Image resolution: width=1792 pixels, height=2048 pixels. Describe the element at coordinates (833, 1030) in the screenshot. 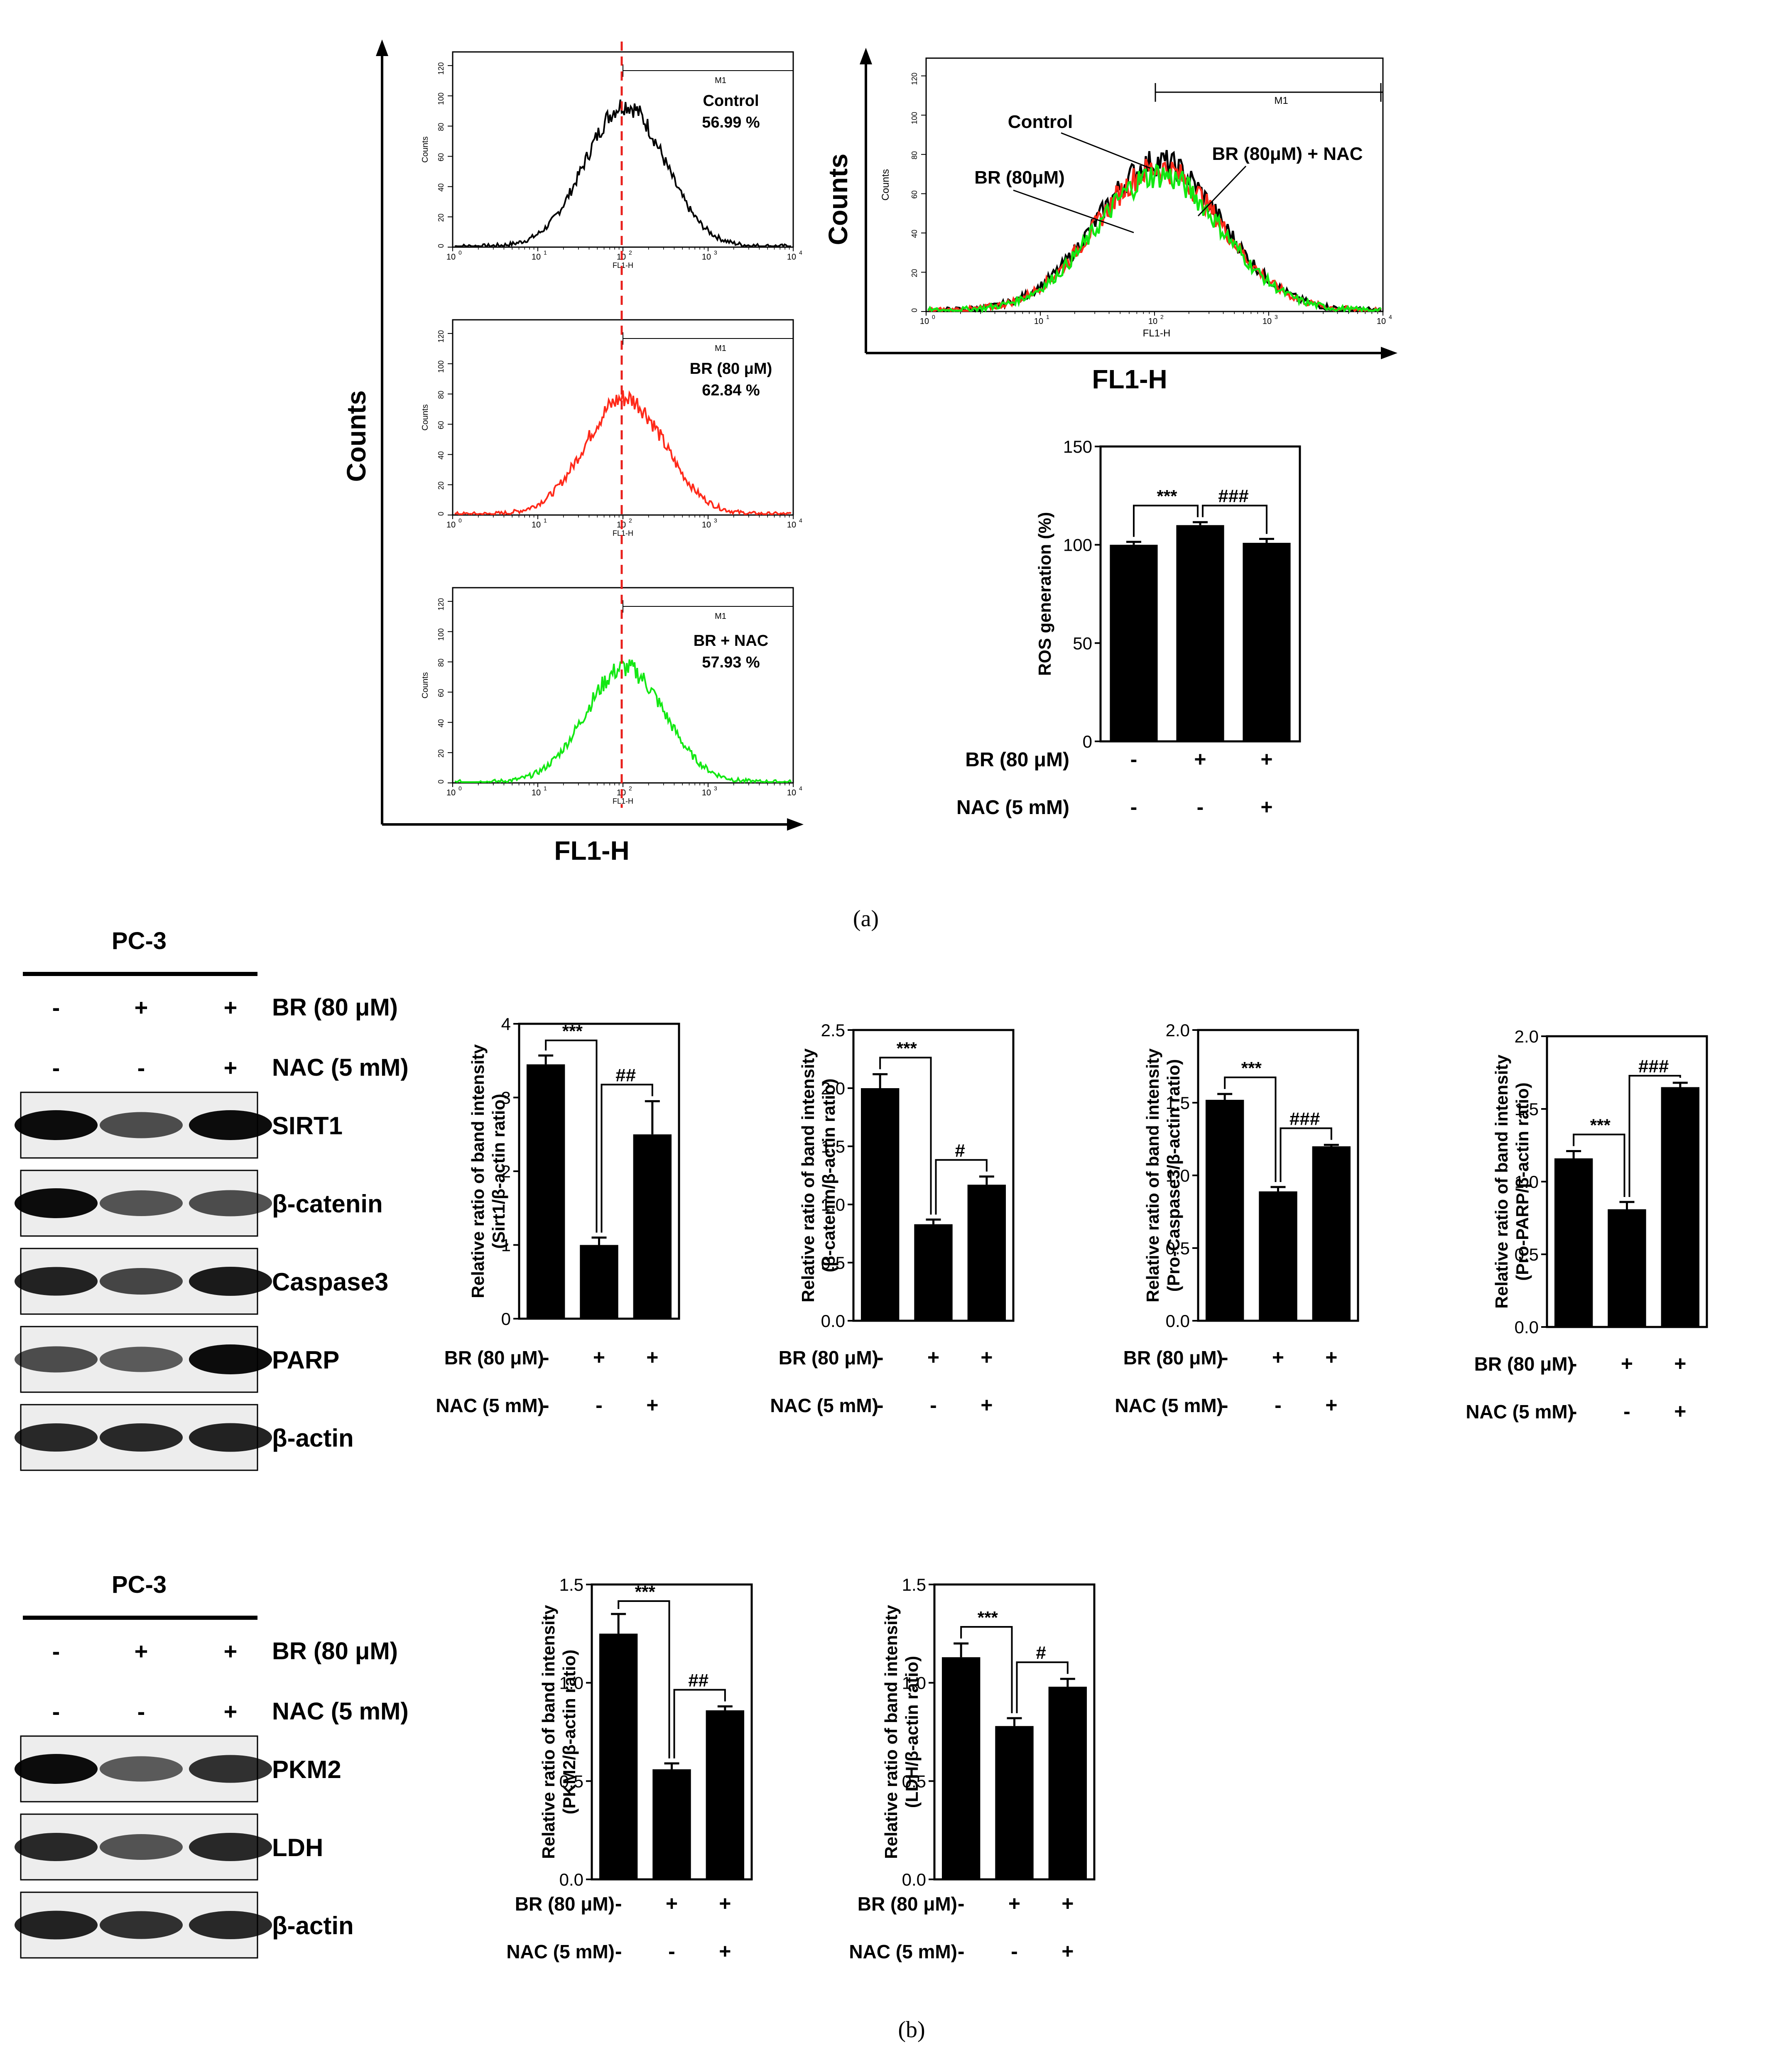

I see `y-tick-label: 2.5` at that location.